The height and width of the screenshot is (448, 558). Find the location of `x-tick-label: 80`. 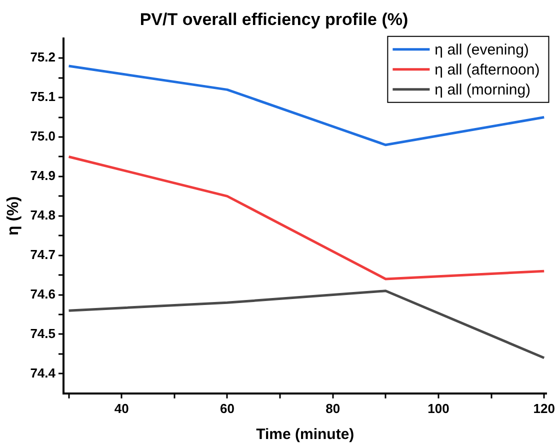

x-tick-label: 80 is located at coordinates (333, 408).